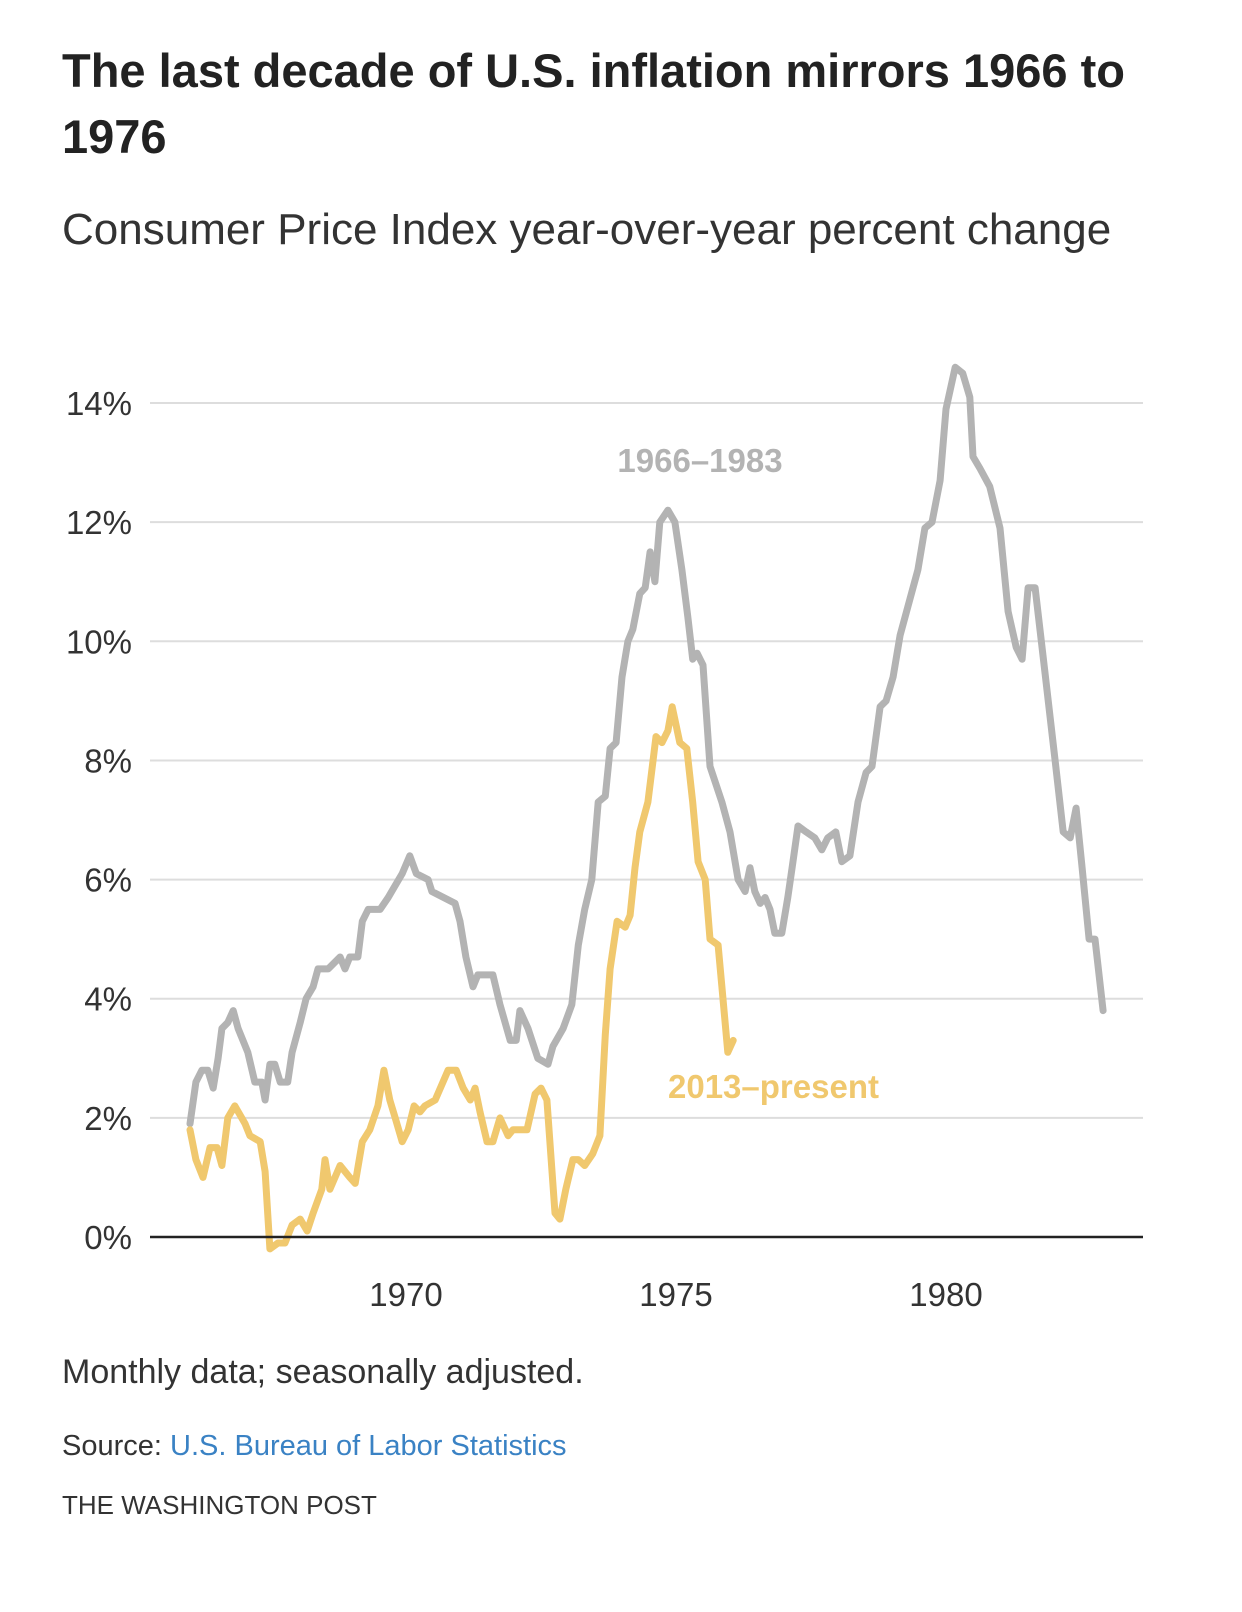 The width and height of the screenshot is (1242, 1612). I want to click on x-tick-label: 1970, so click(405, 1294).